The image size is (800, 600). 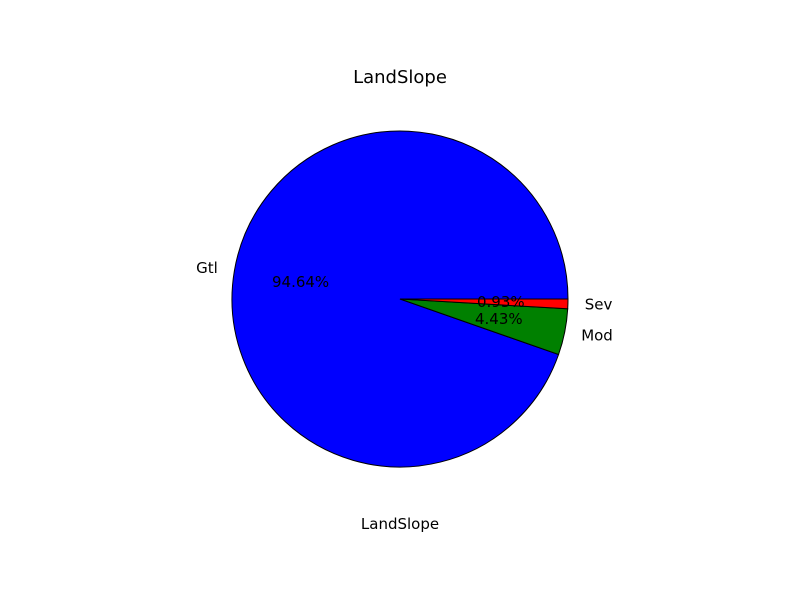 I want to click on slice-percent-mod: 4.43%, so click(x=499, y=319).